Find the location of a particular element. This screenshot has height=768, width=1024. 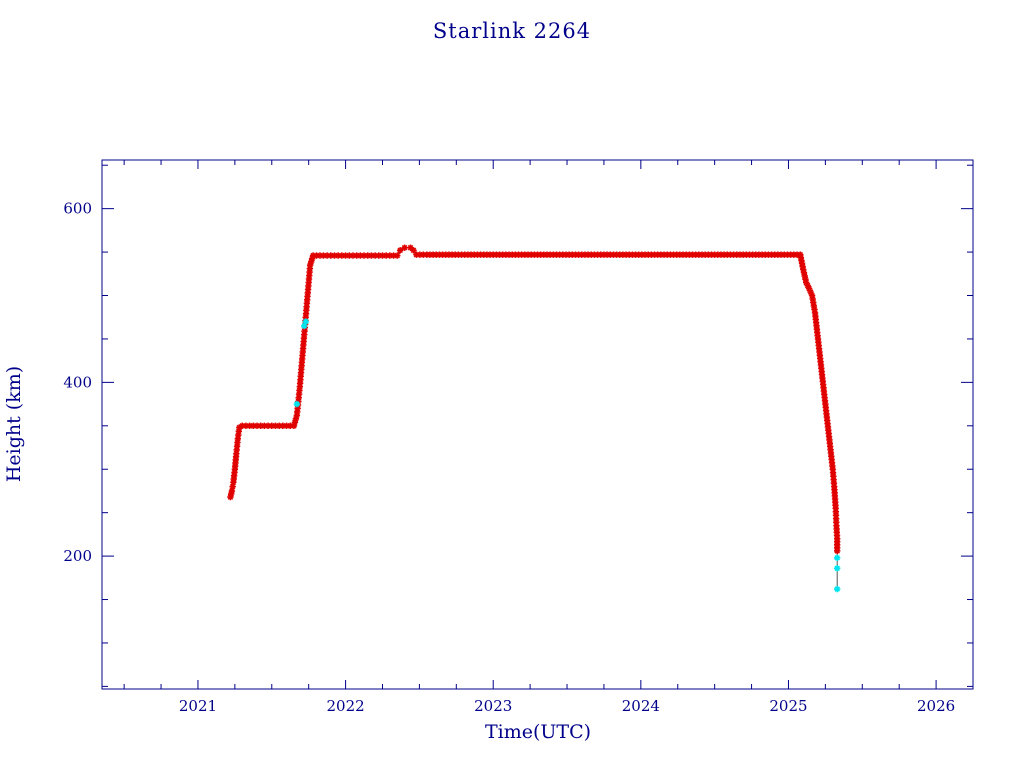

y-tick-label: 600 is located at coordinates (77, 209).